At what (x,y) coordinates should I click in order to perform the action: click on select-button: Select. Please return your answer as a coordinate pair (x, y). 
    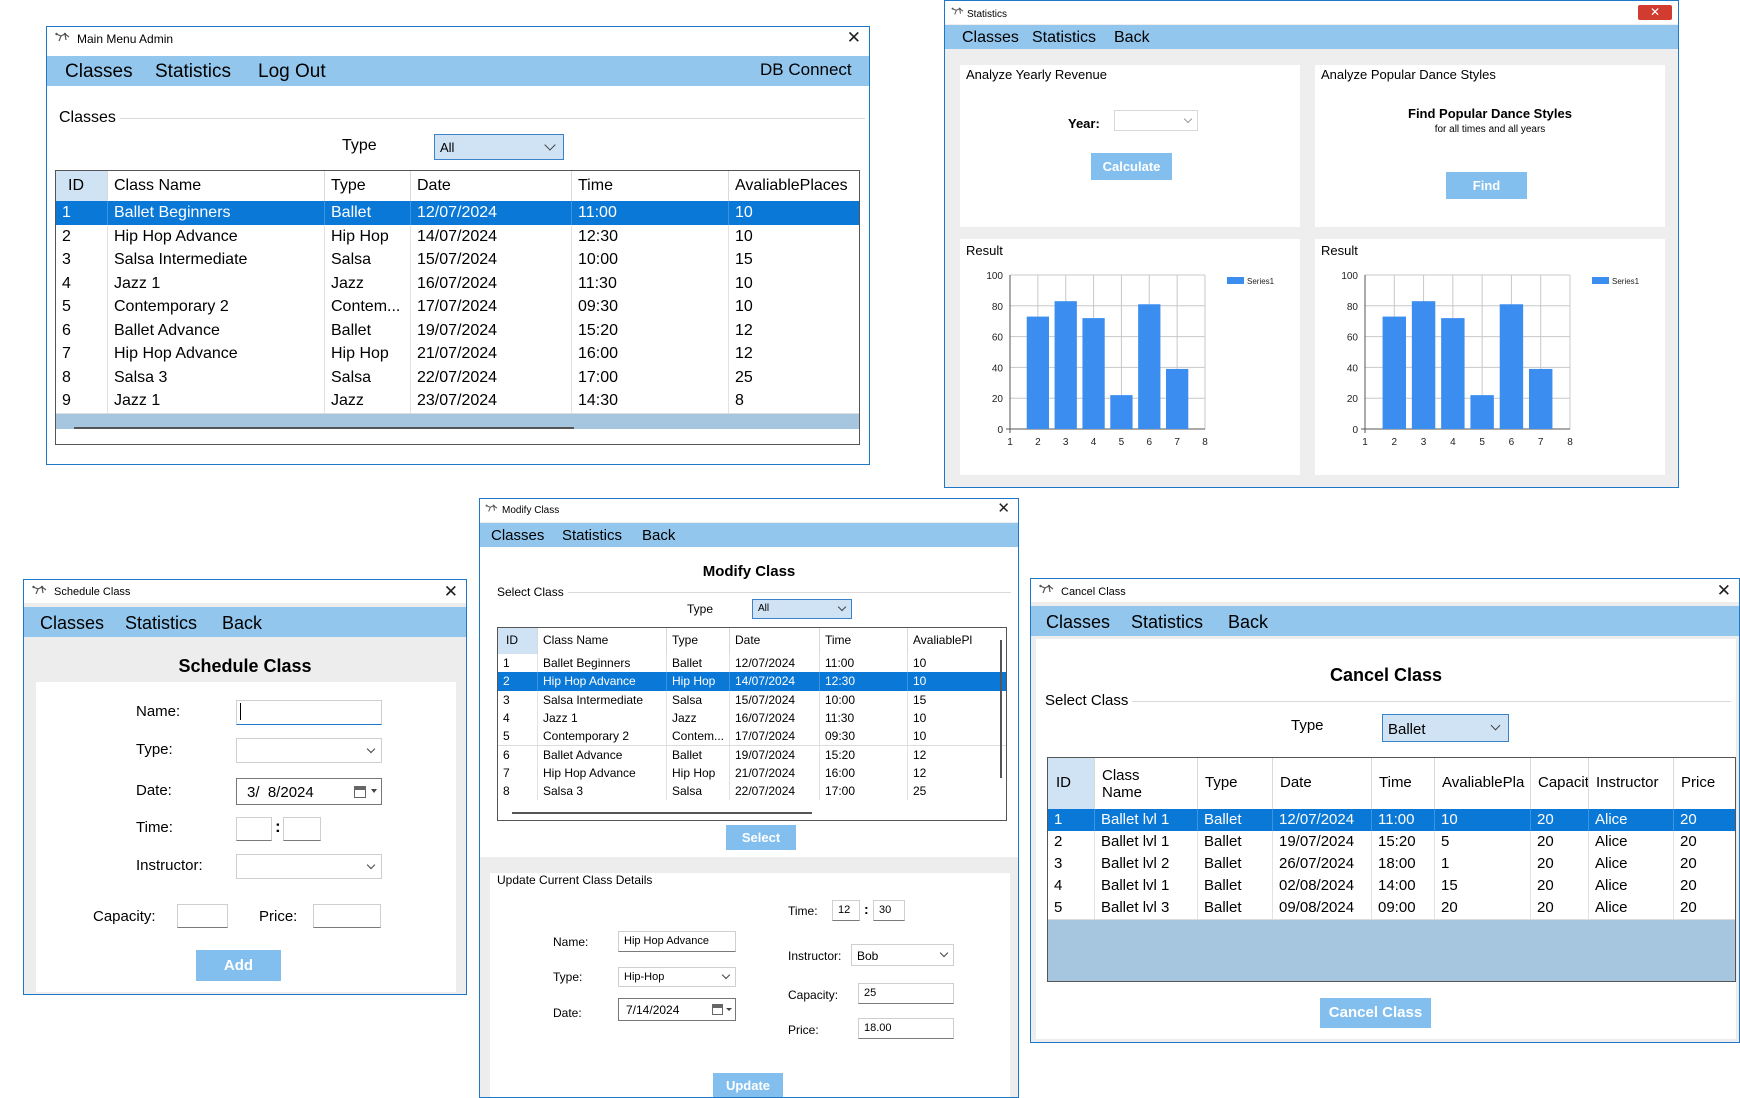
    Looking at the image, I should click on (761, 837).